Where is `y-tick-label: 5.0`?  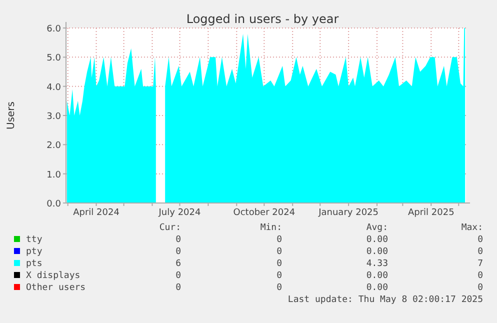 y-tick-label: 5.0 is located at coordinates (54, 59).